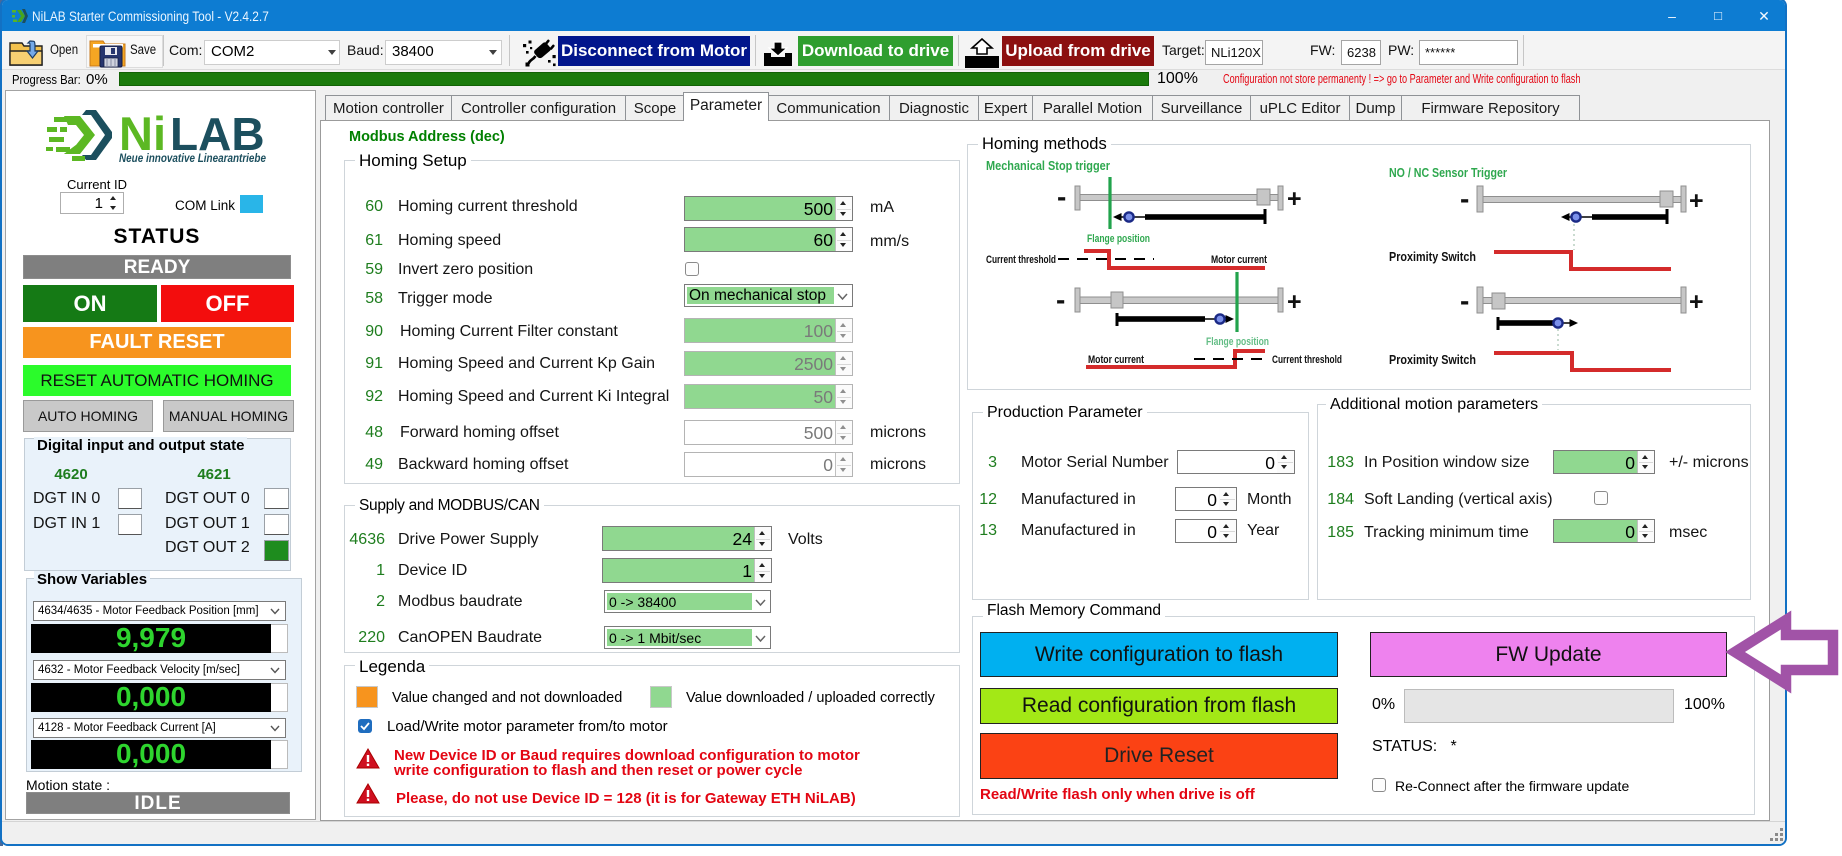  Describe the element at coordinates (1448, 172) in the screenshot. I see `svg-text: NO / NC Sensor Trigger` at that location.